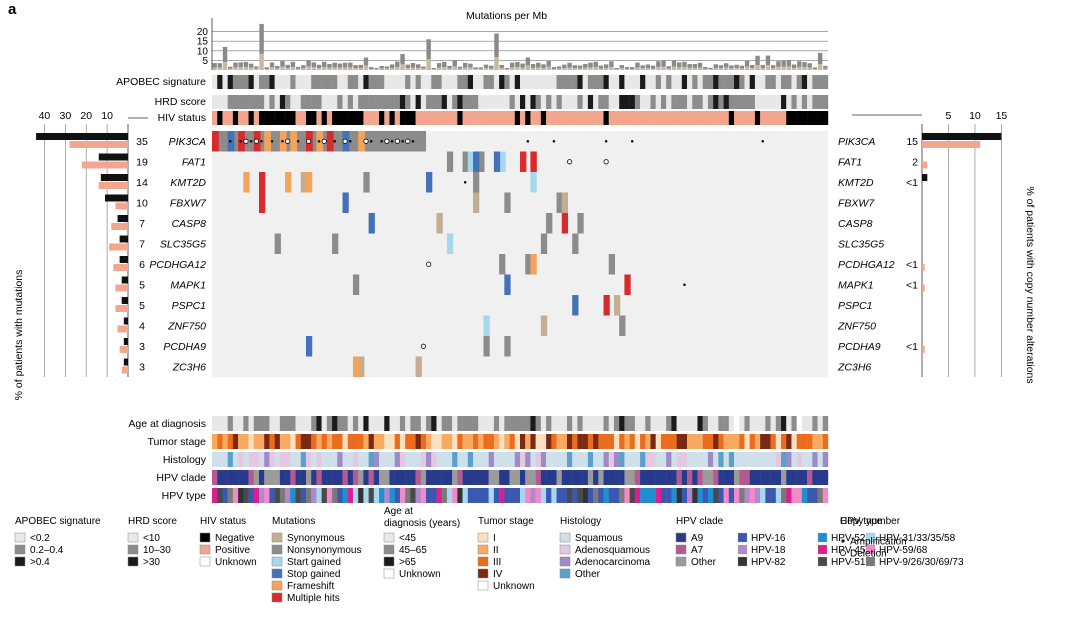 This screenshot has height=617, width=1080. Describe the element at coordinates (848, 562) in the screenshot. I see `legend-label: HPV-51` at that location.